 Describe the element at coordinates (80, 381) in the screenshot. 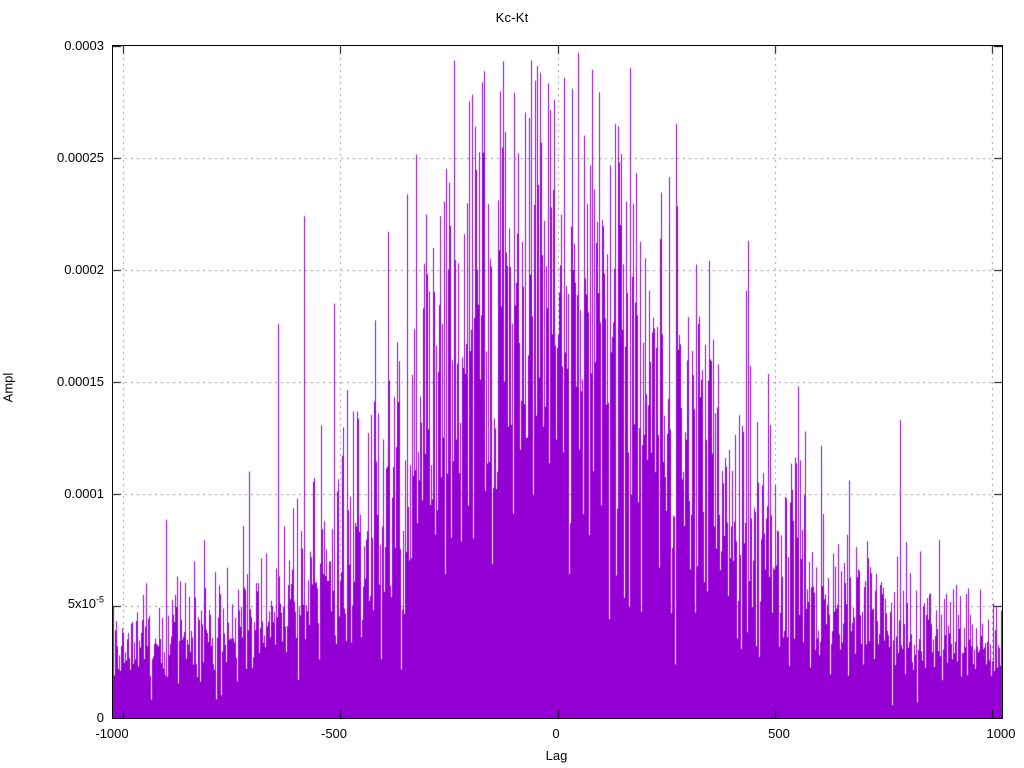

I see `y-tick-label: 0.00015` at that location.